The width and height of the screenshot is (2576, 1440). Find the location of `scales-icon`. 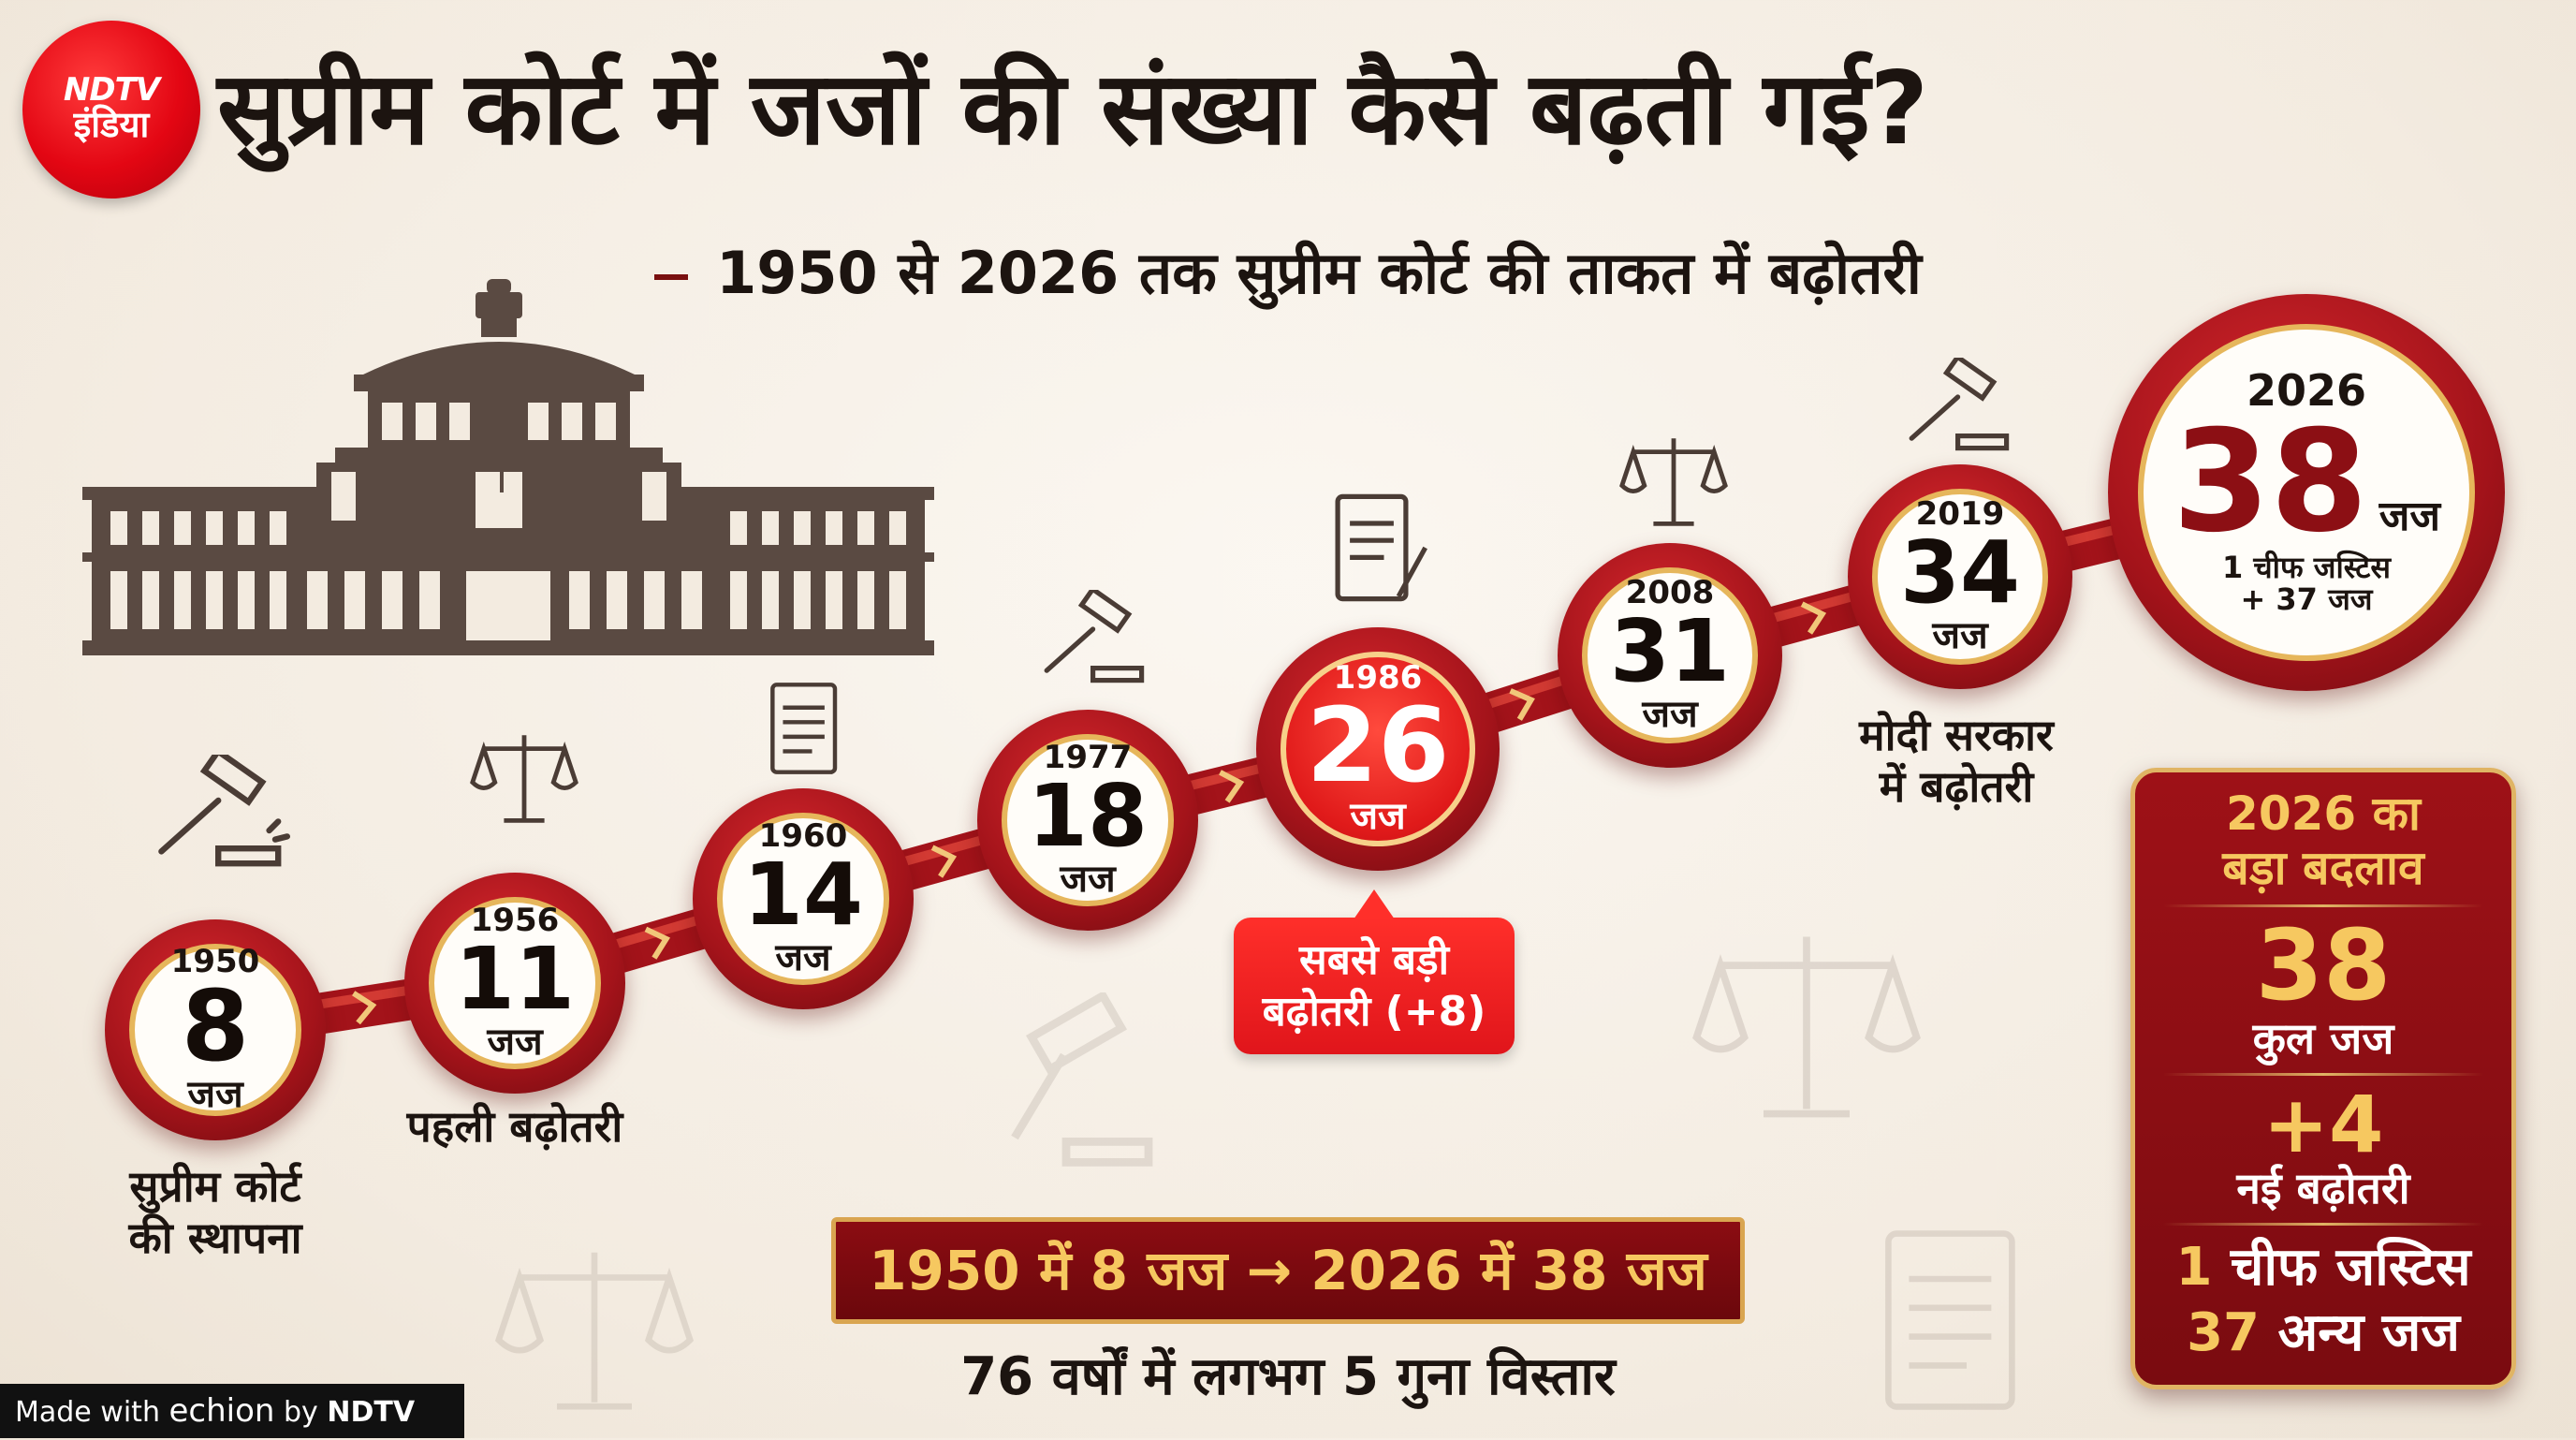

scales-icon is located at coordinates (524, 779).